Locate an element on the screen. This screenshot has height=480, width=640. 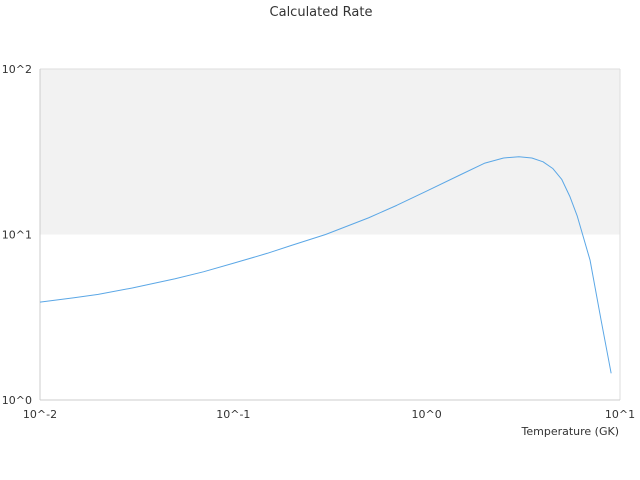
x-axis-title: Temperature (GK) is located at coordinates (570, 431).